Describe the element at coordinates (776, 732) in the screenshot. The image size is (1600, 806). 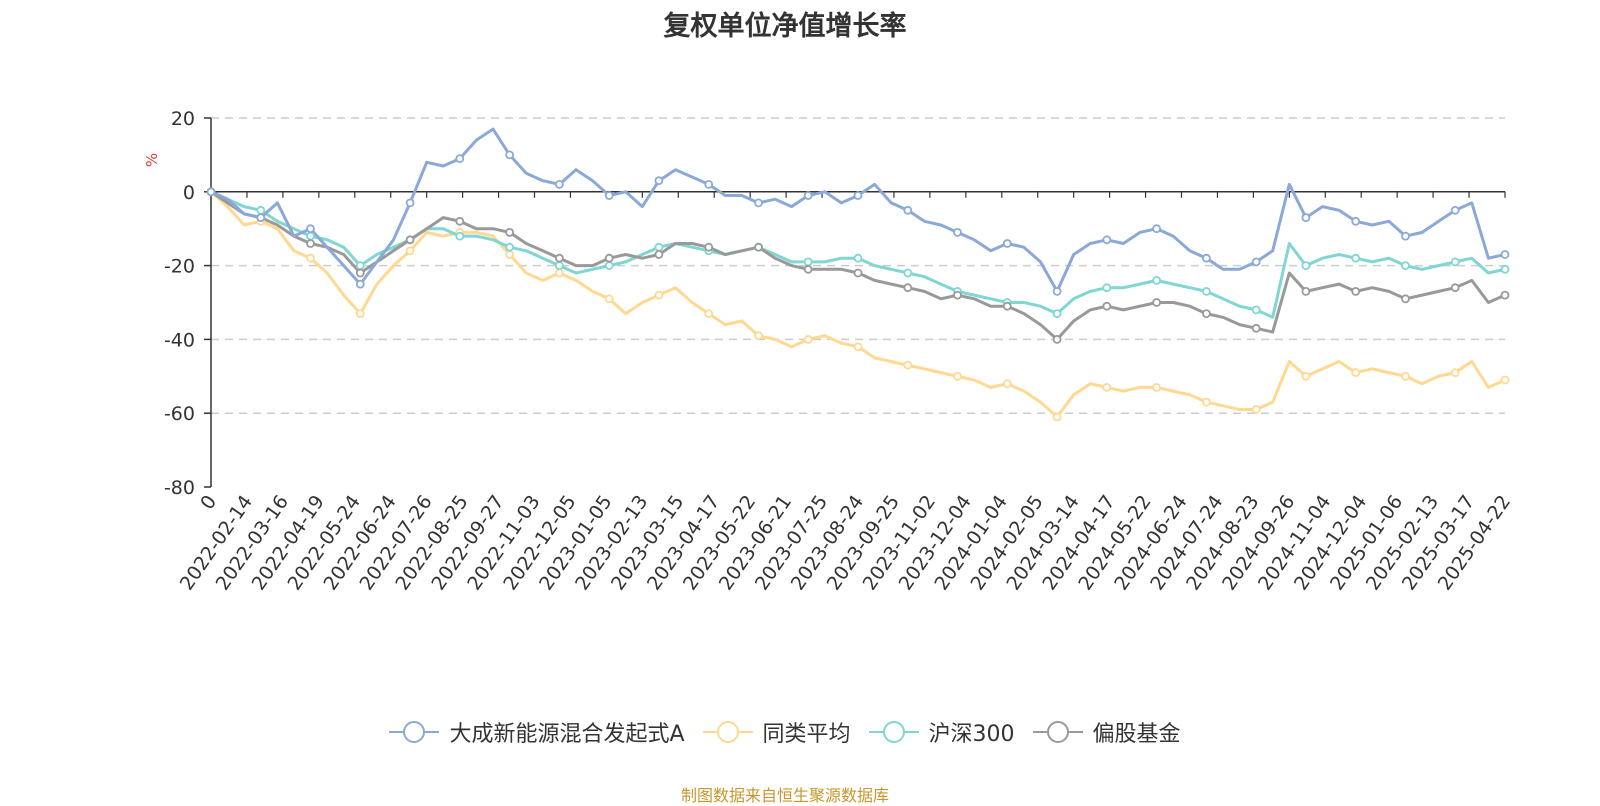
I see `legend-item: 同类平均` at that location.